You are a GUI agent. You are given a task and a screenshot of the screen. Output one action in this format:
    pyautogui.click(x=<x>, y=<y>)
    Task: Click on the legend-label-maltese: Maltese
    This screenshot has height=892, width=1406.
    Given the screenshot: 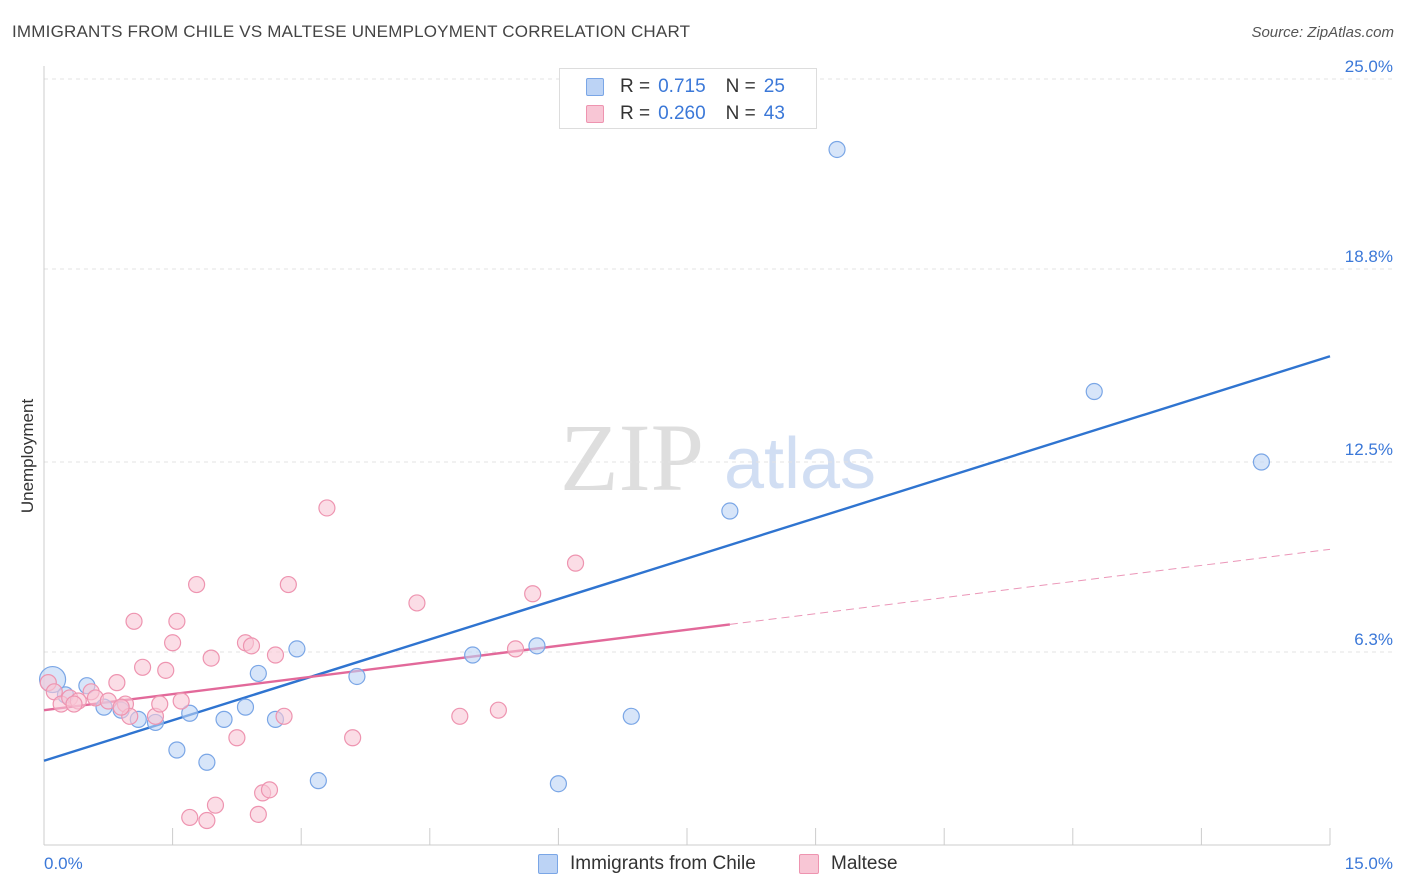 What is the action you would take?
    pyautogui.click(x=864, y=863)
    